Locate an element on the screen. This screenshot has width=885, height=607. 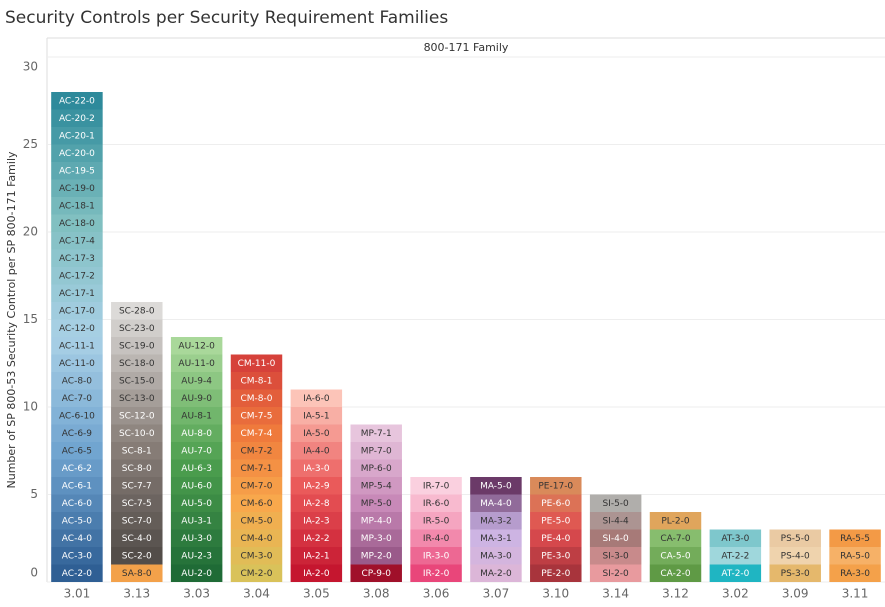
segment-label: PS-3-0 is located at coordinates (795, 574).